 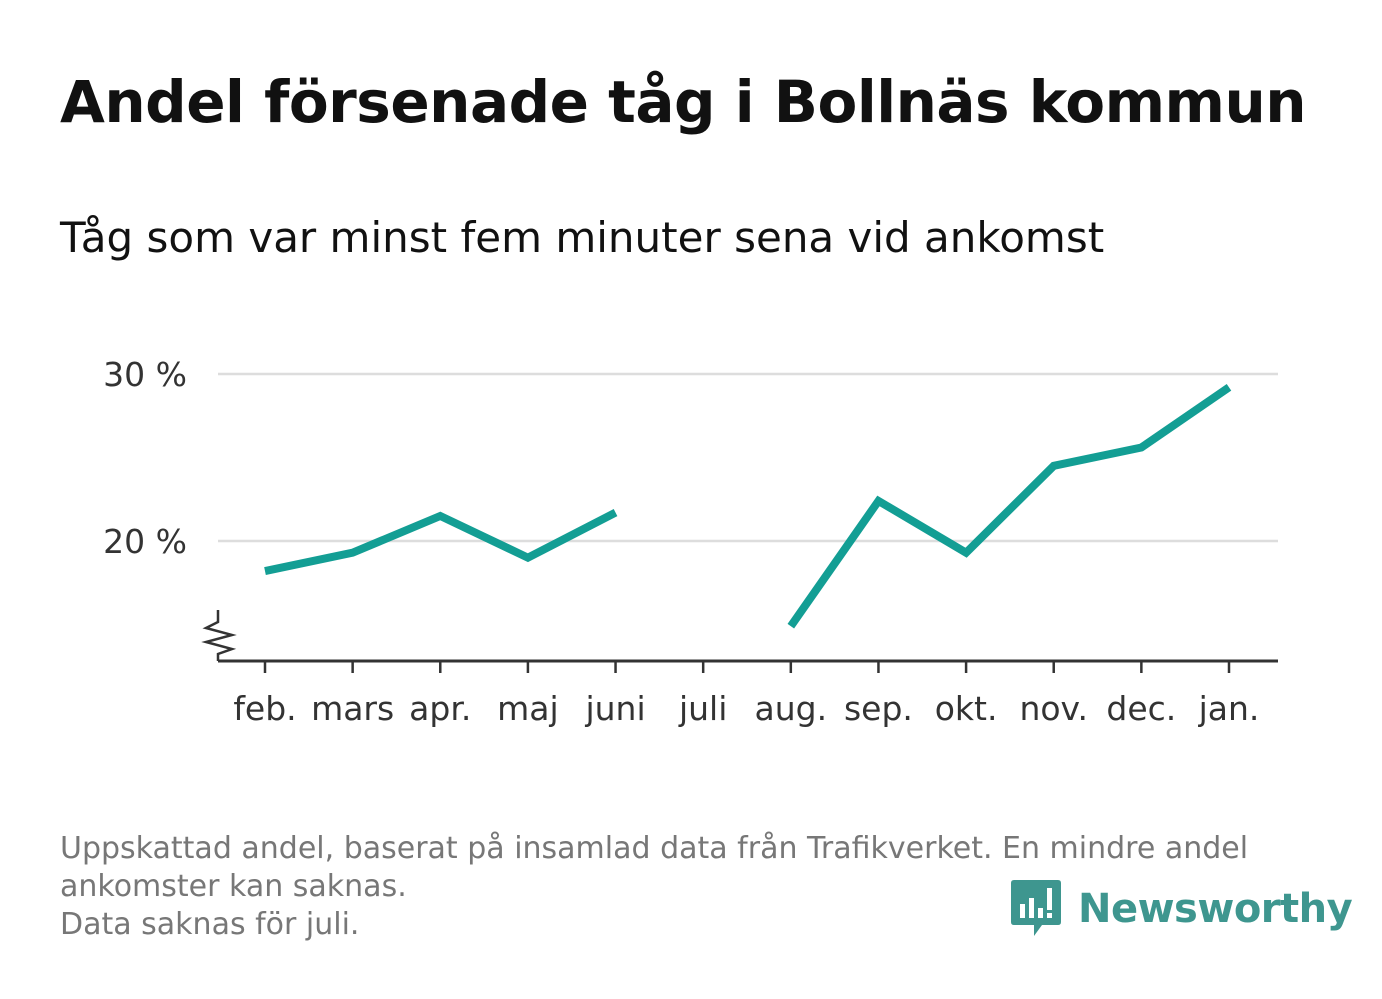 I want to click on brand-logo: Newsworthy, so click(x=1181, y=909).